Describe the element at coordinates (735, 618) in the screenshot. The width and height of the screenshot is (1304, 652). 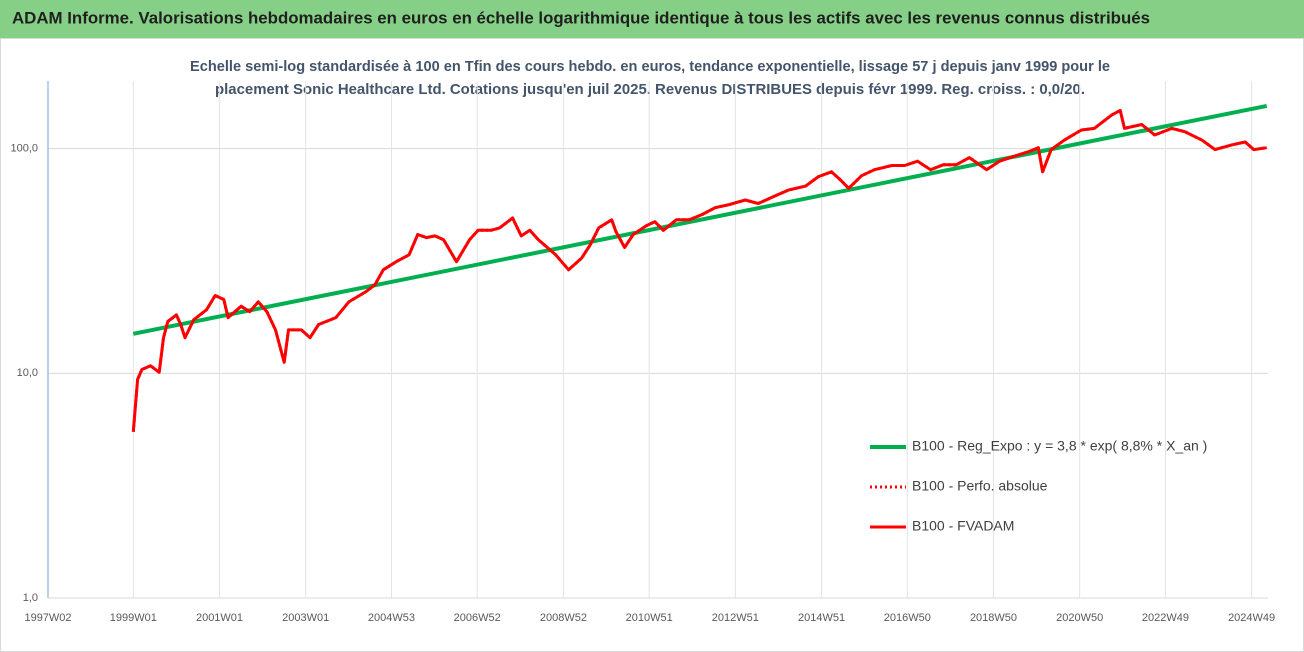
I see `x-tick-label: 2012W51` at that location.